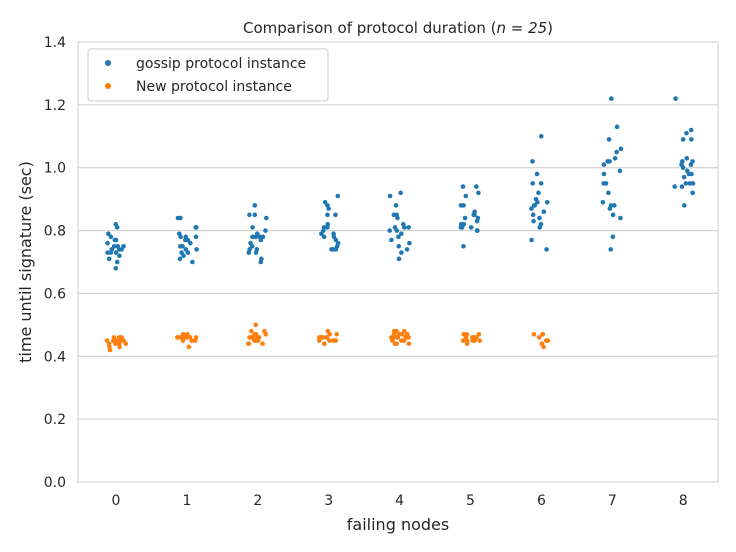  I want to click on y-axis-label: time until signature (sec), so click(25, 262).